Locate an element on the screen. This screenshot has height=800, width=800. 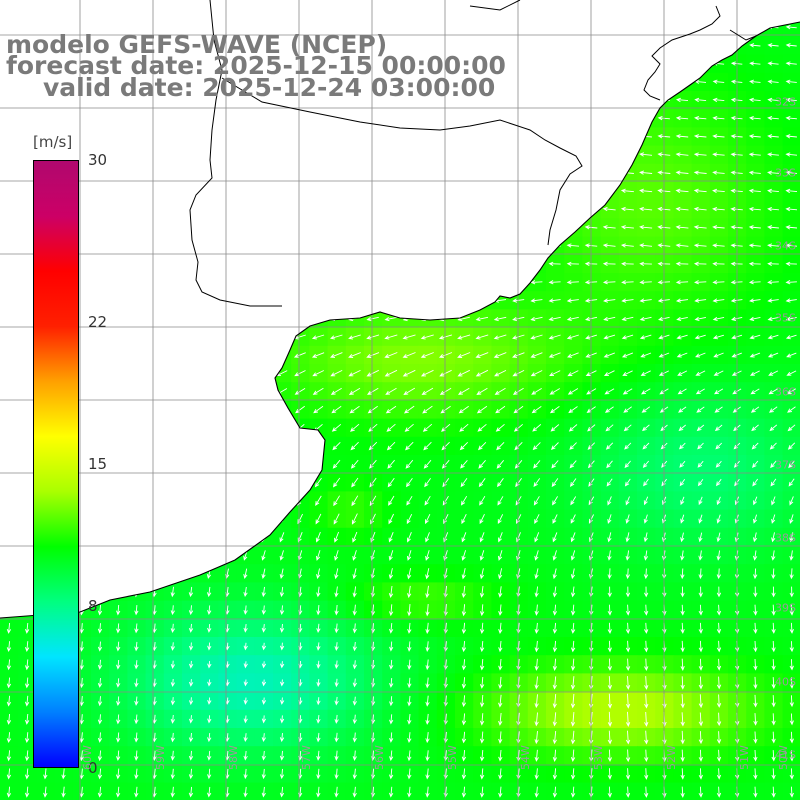
wind-speed-cell is located at coordinates (791, 29).